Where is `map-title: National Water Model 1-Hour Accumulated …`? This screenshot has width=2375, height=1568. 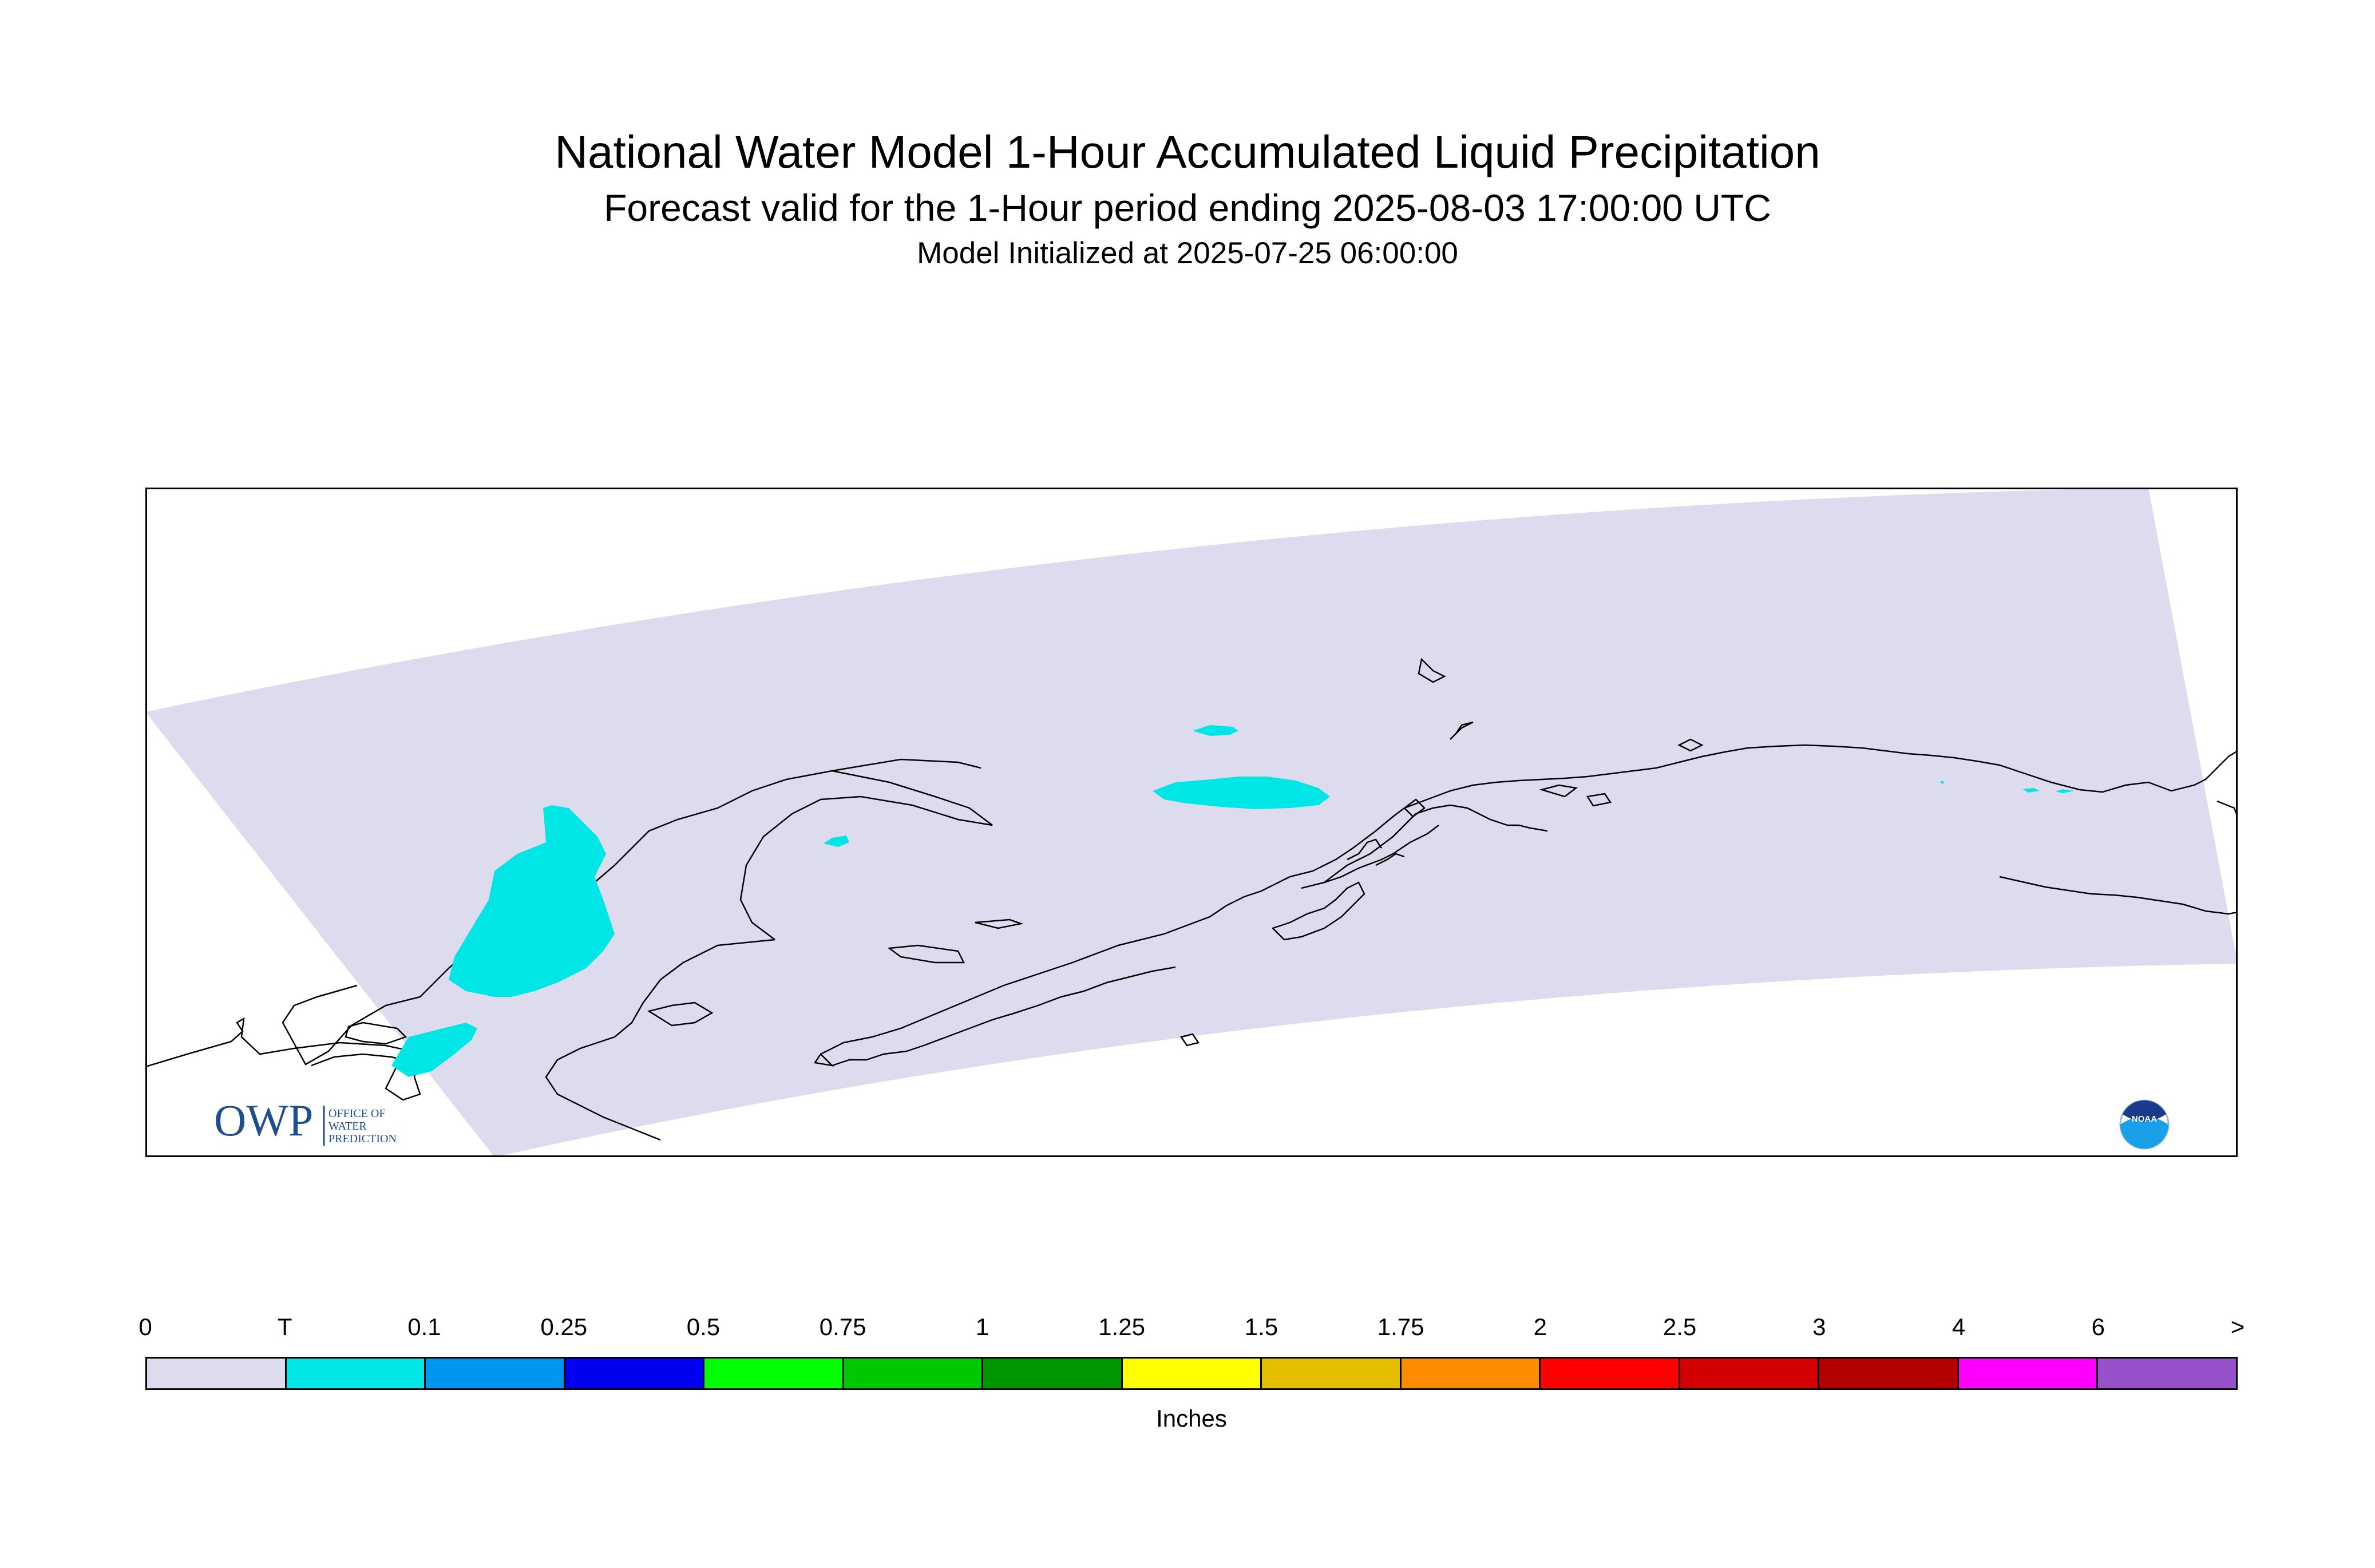
map-title: National Water Model 1-Hour Accumulated … is located at coordinates (1187, 151).